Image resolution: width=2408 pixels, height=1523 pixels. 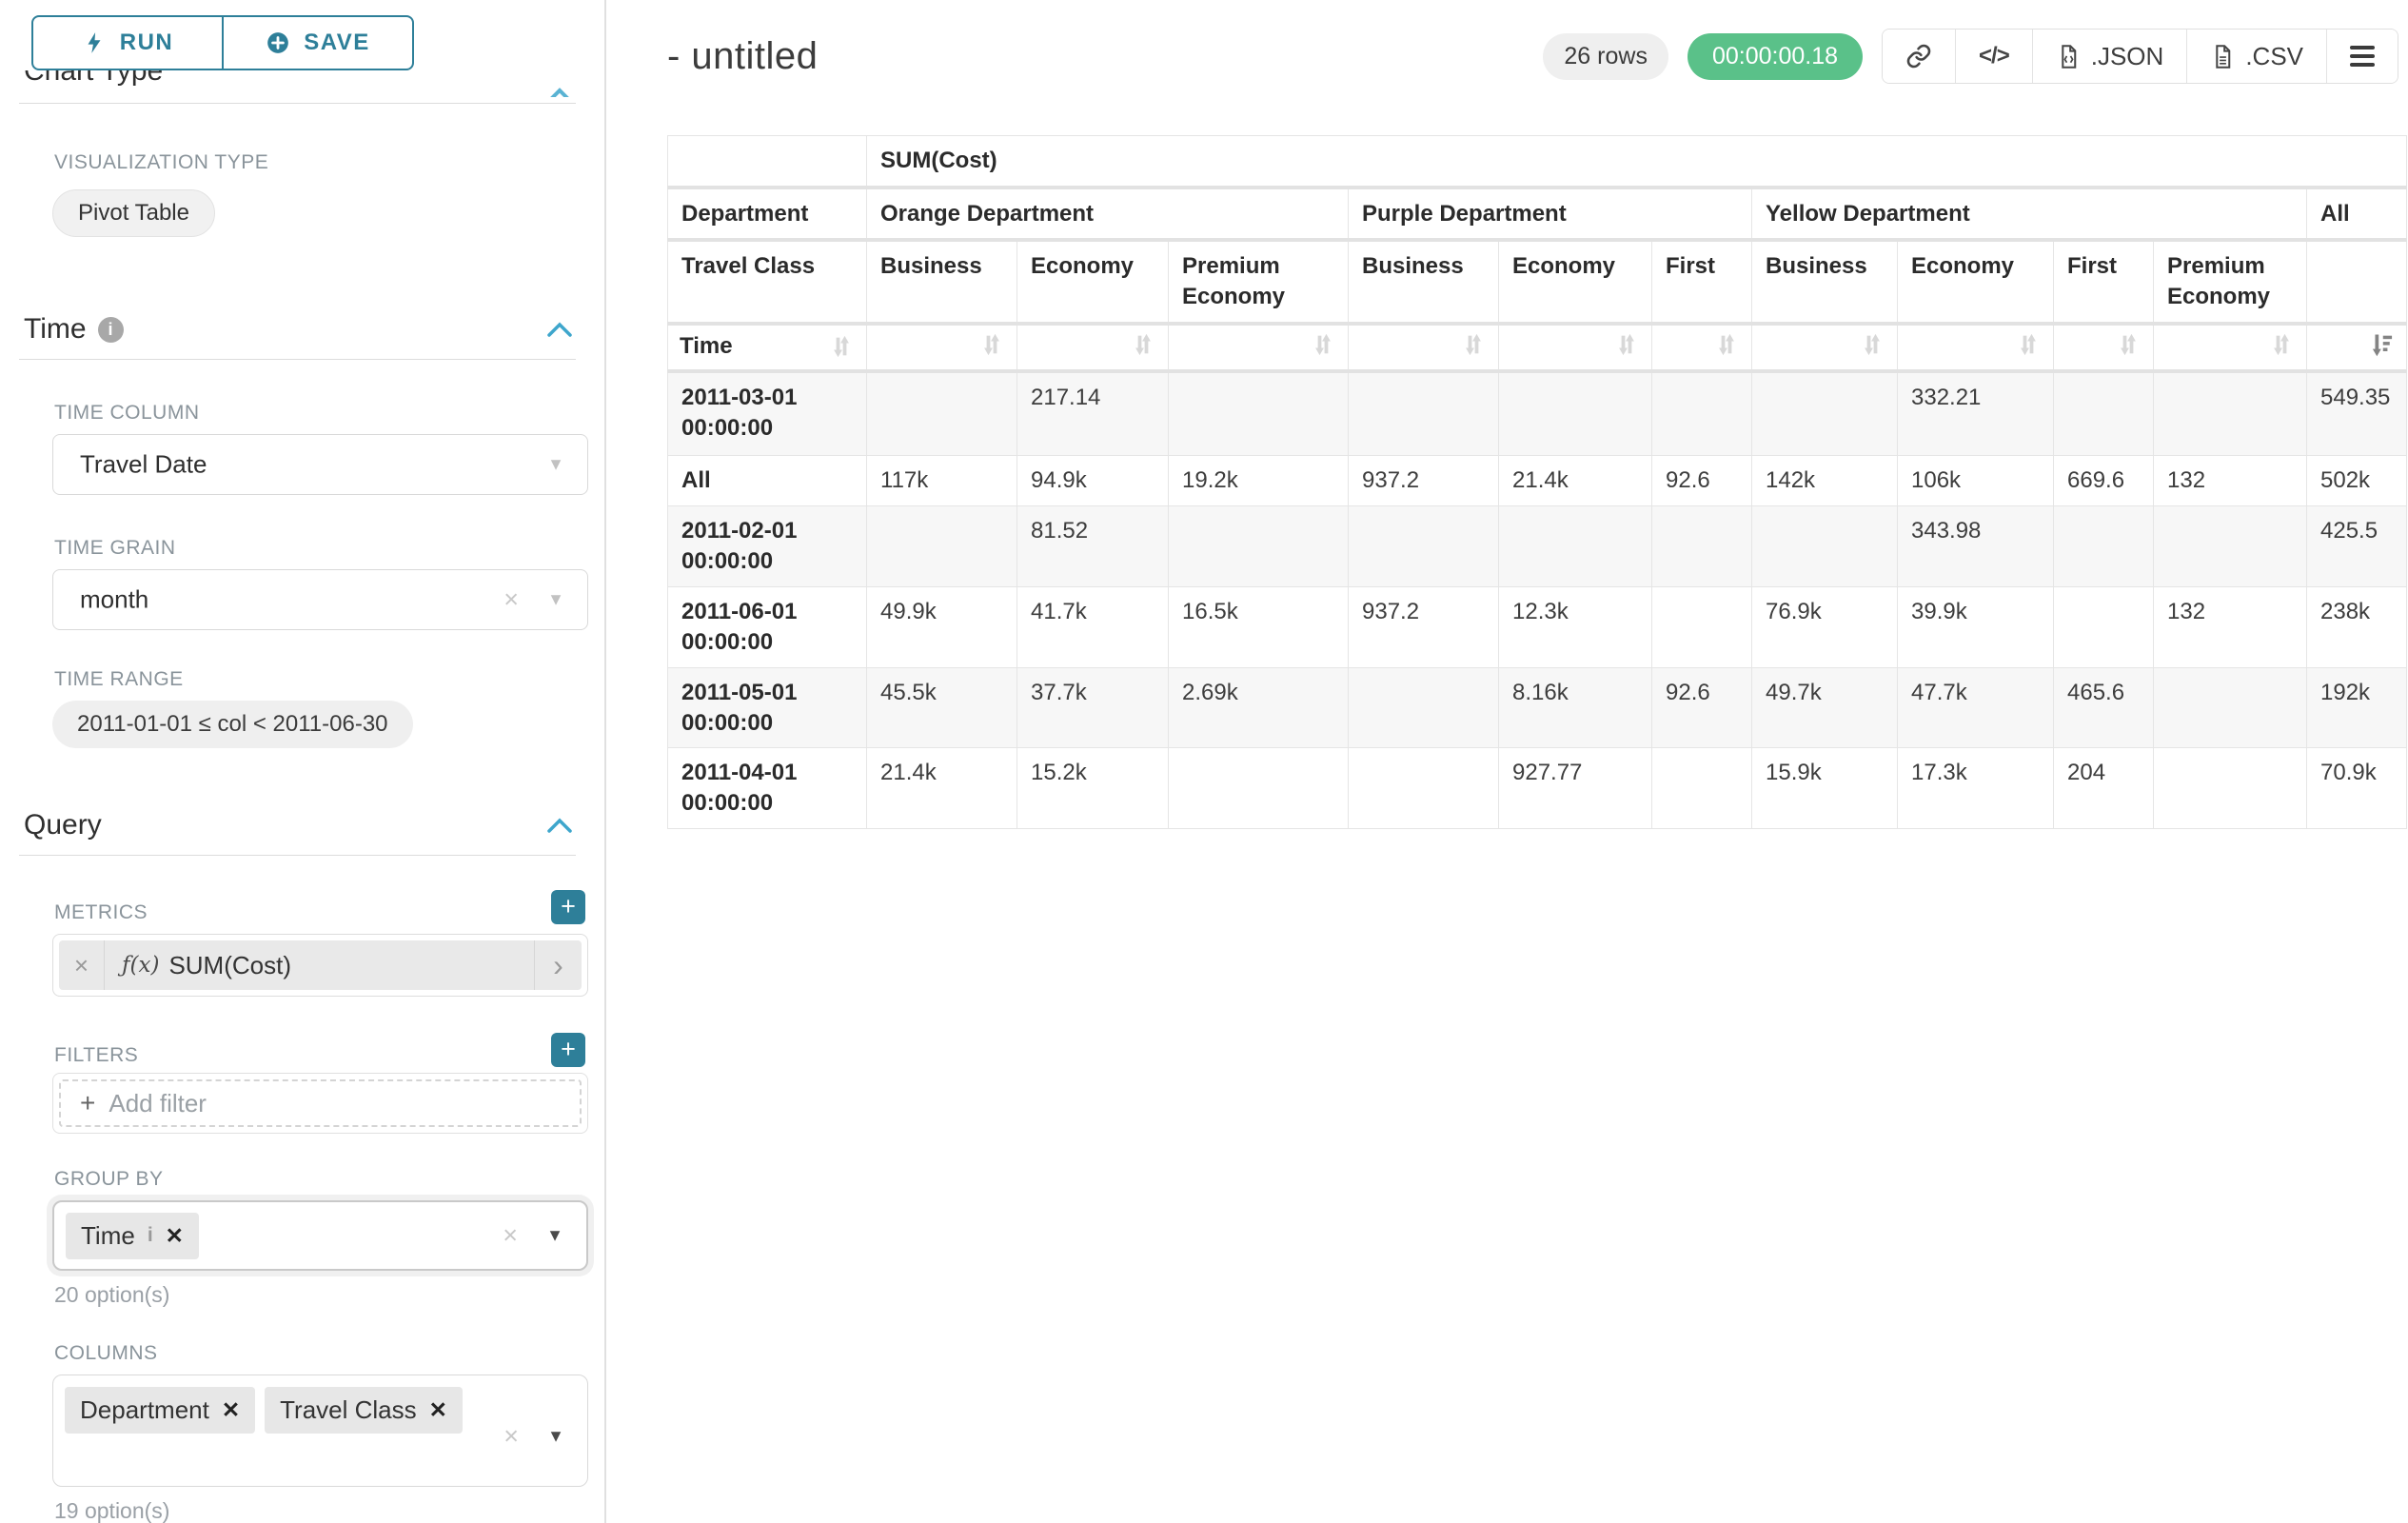 What do you see at coordinates (1993, 57) in the screenshot?
I see `embed-code-button: </>` at bounding box center [1993, 57].